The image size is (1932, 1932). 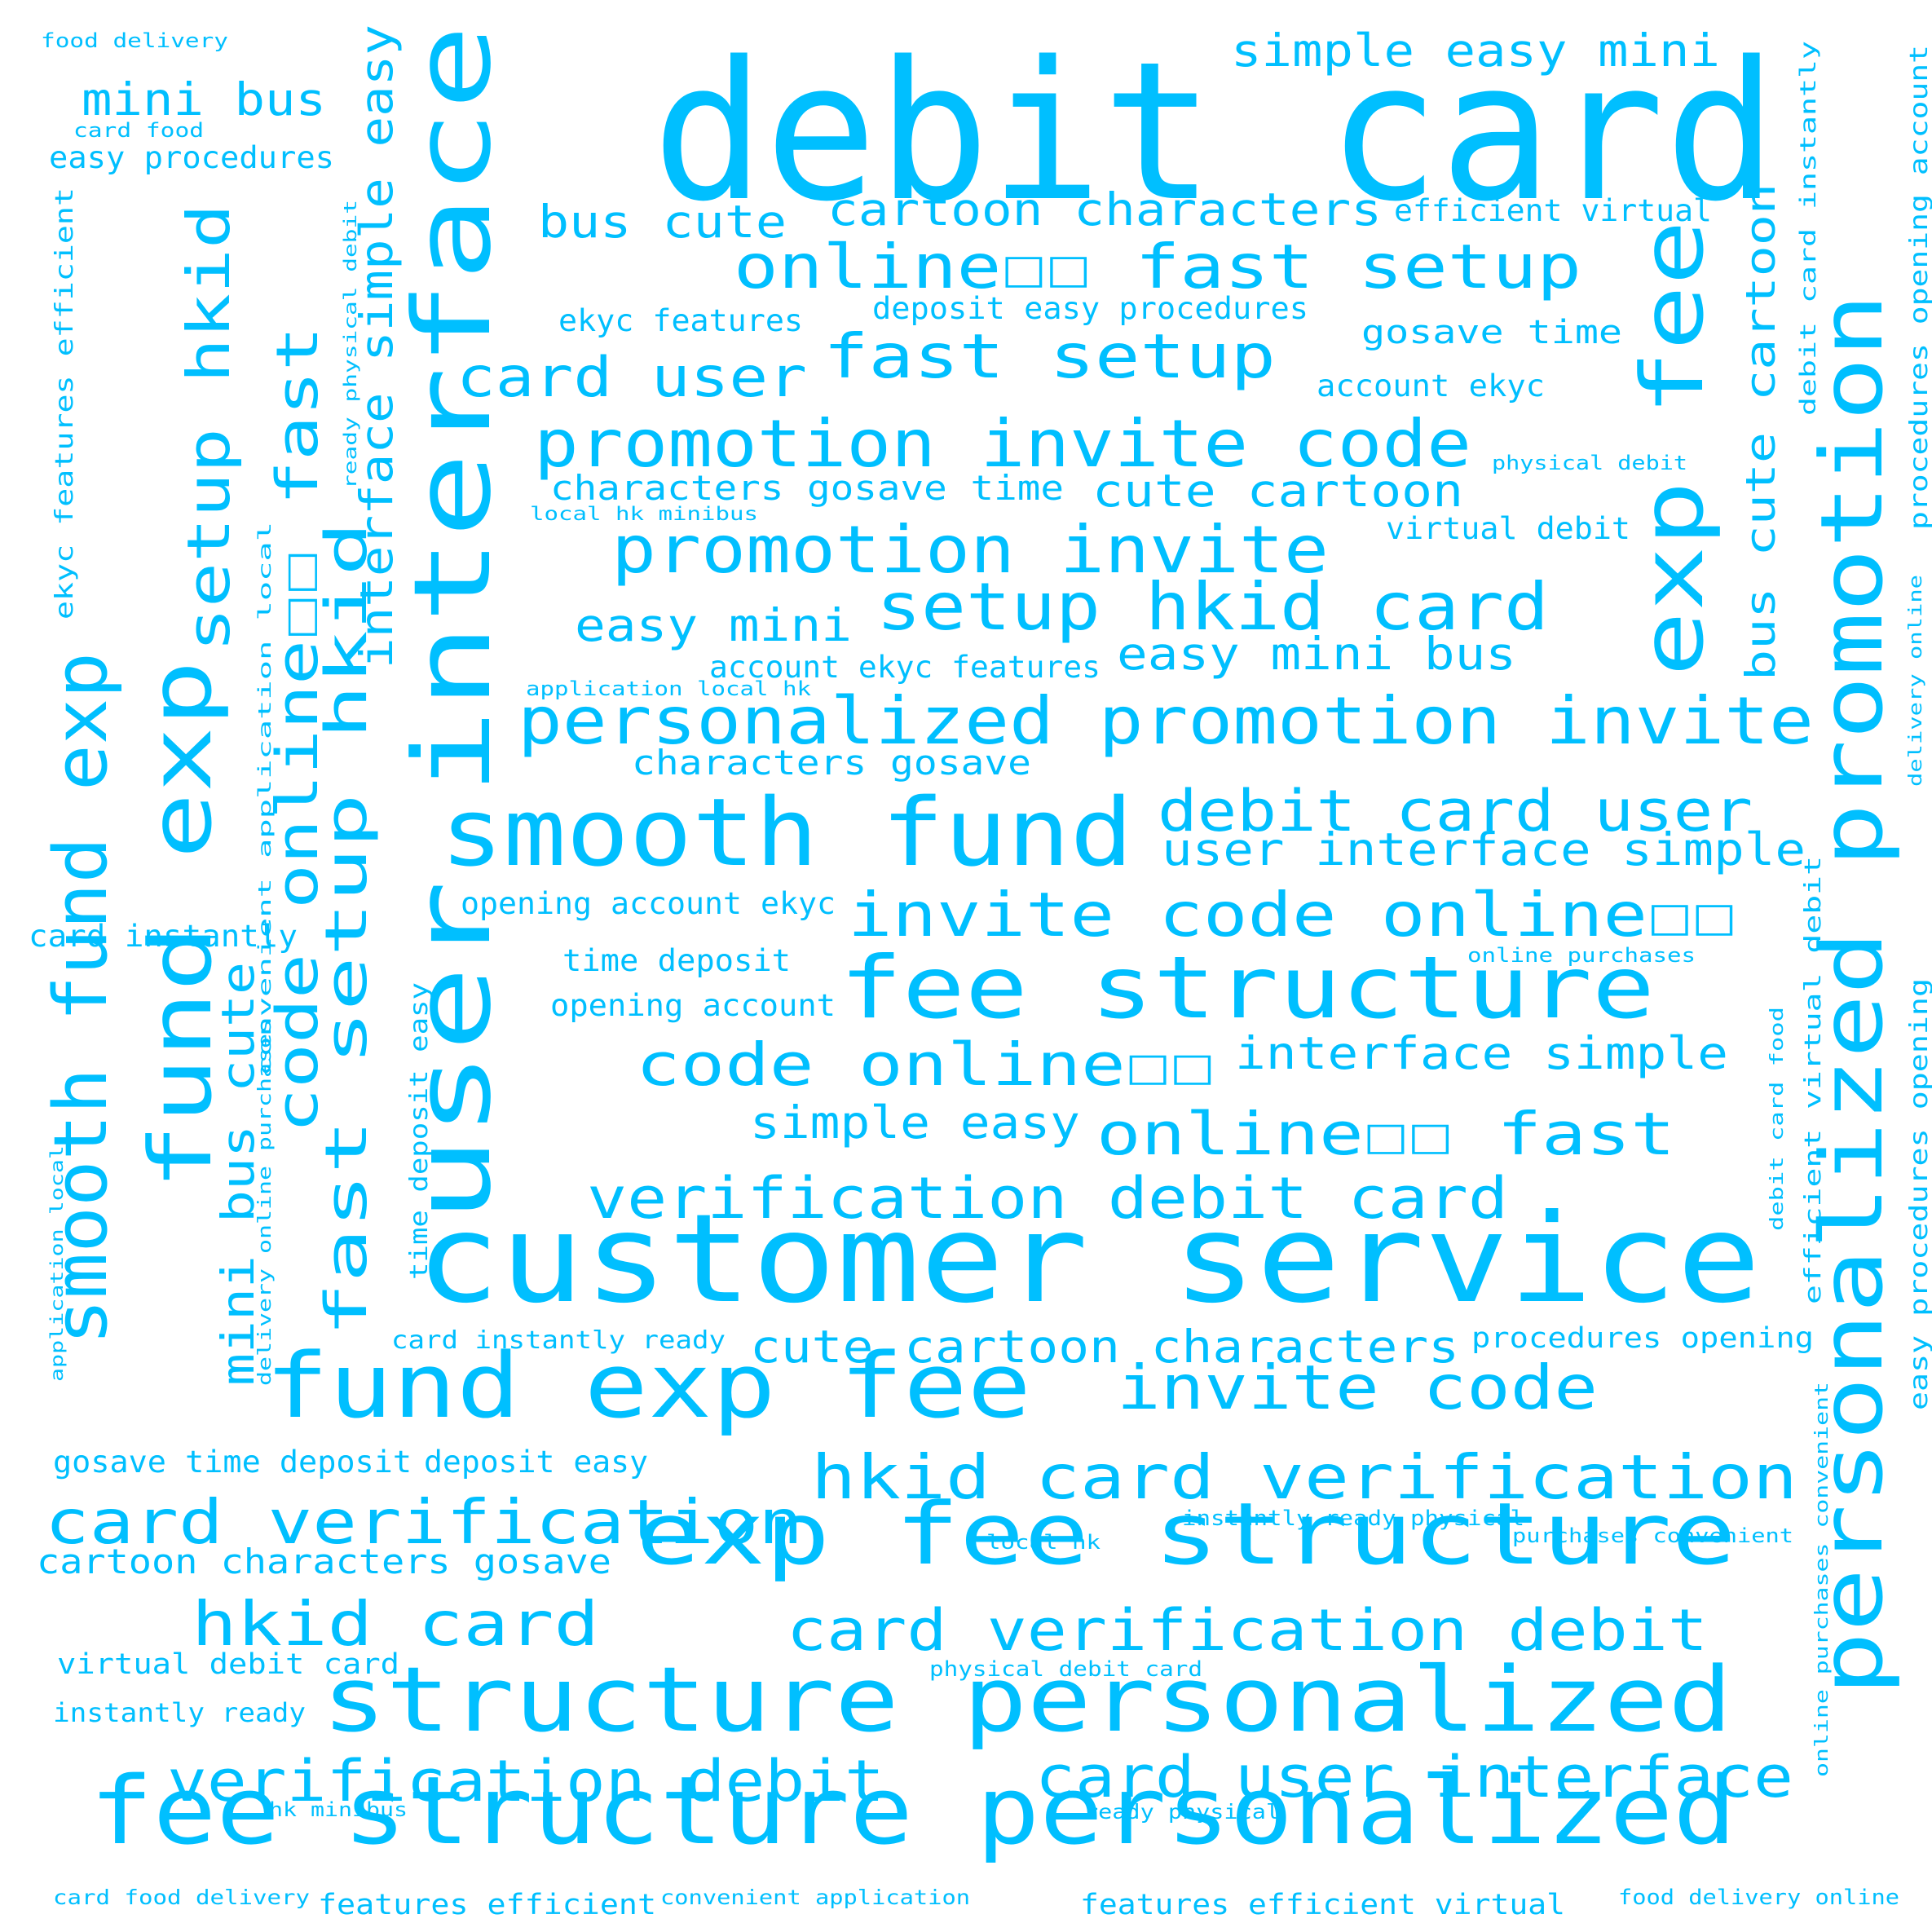 I want to click on word: characters gosave time, so click(x=807, y=488).